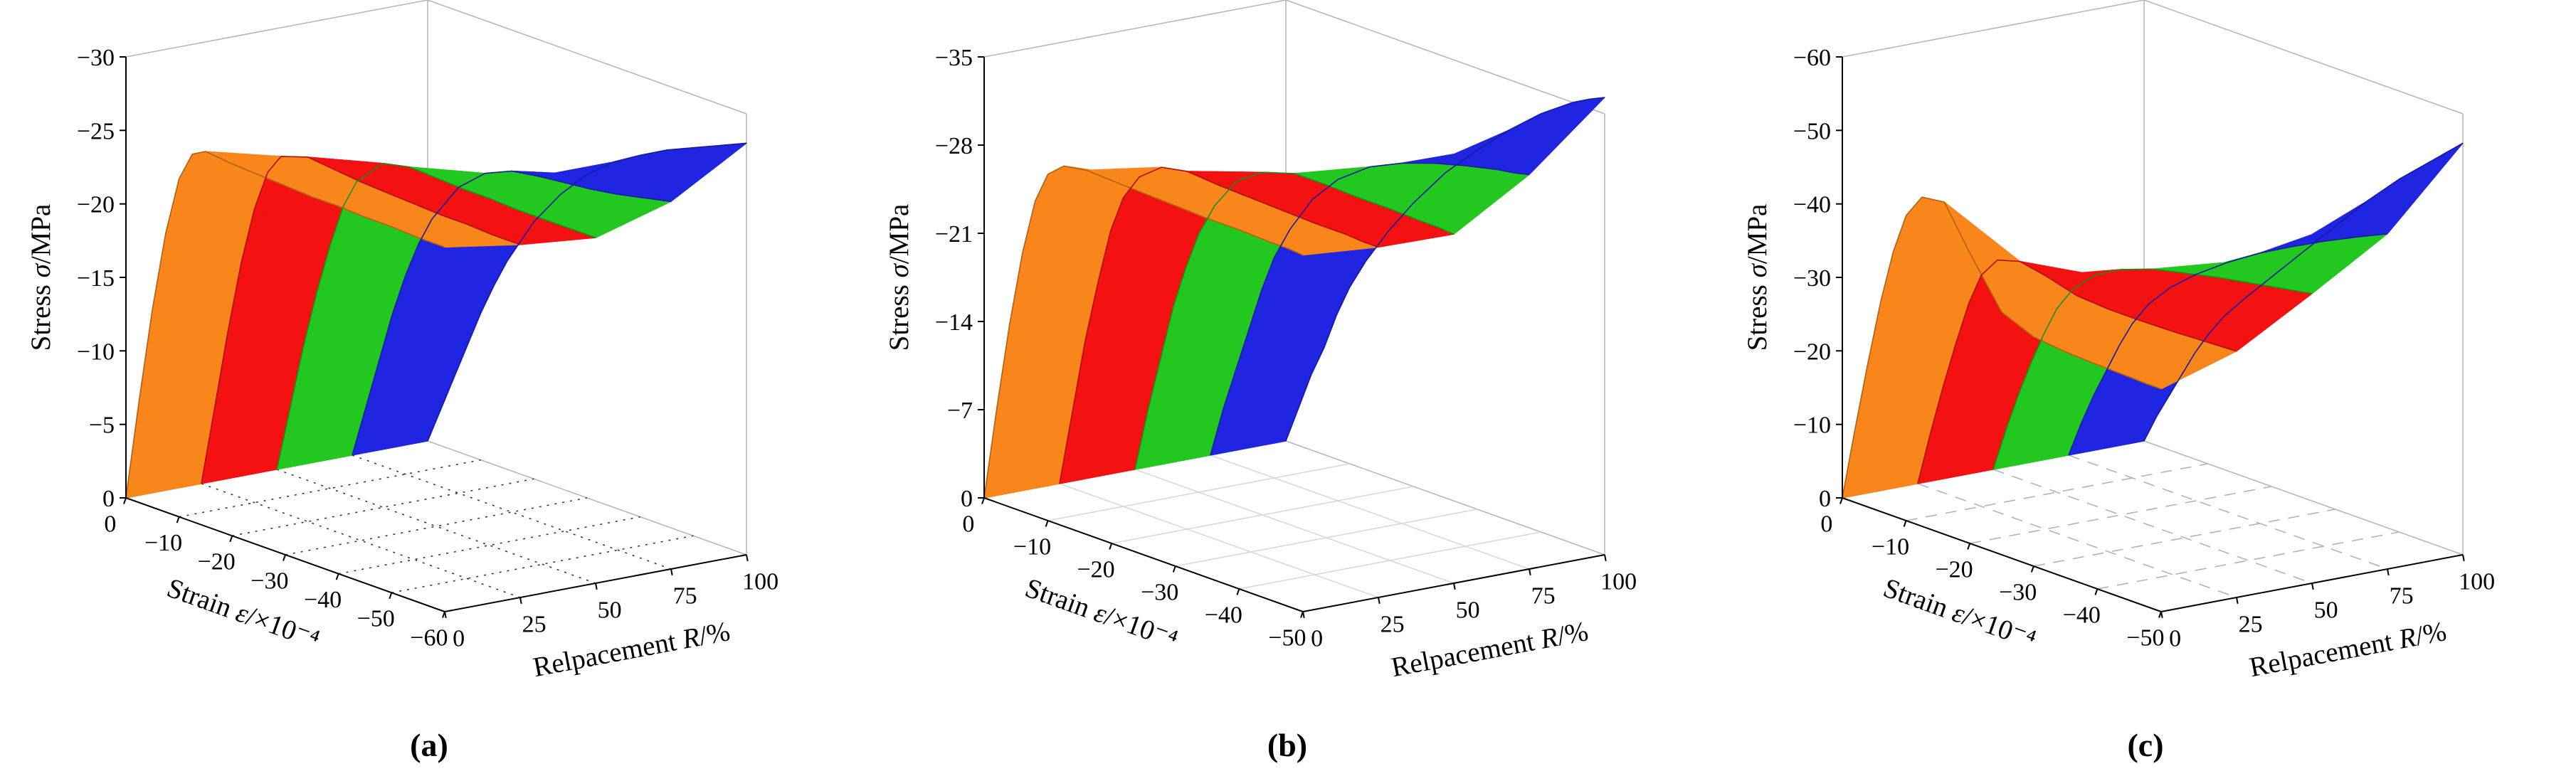 Image resolution: width=2576 pixels, height=771 pixels. What do you see at coordinates (96, 278) in the screenshot?
I see `stress-tick-label: −15` at bounding box center [96, 278].